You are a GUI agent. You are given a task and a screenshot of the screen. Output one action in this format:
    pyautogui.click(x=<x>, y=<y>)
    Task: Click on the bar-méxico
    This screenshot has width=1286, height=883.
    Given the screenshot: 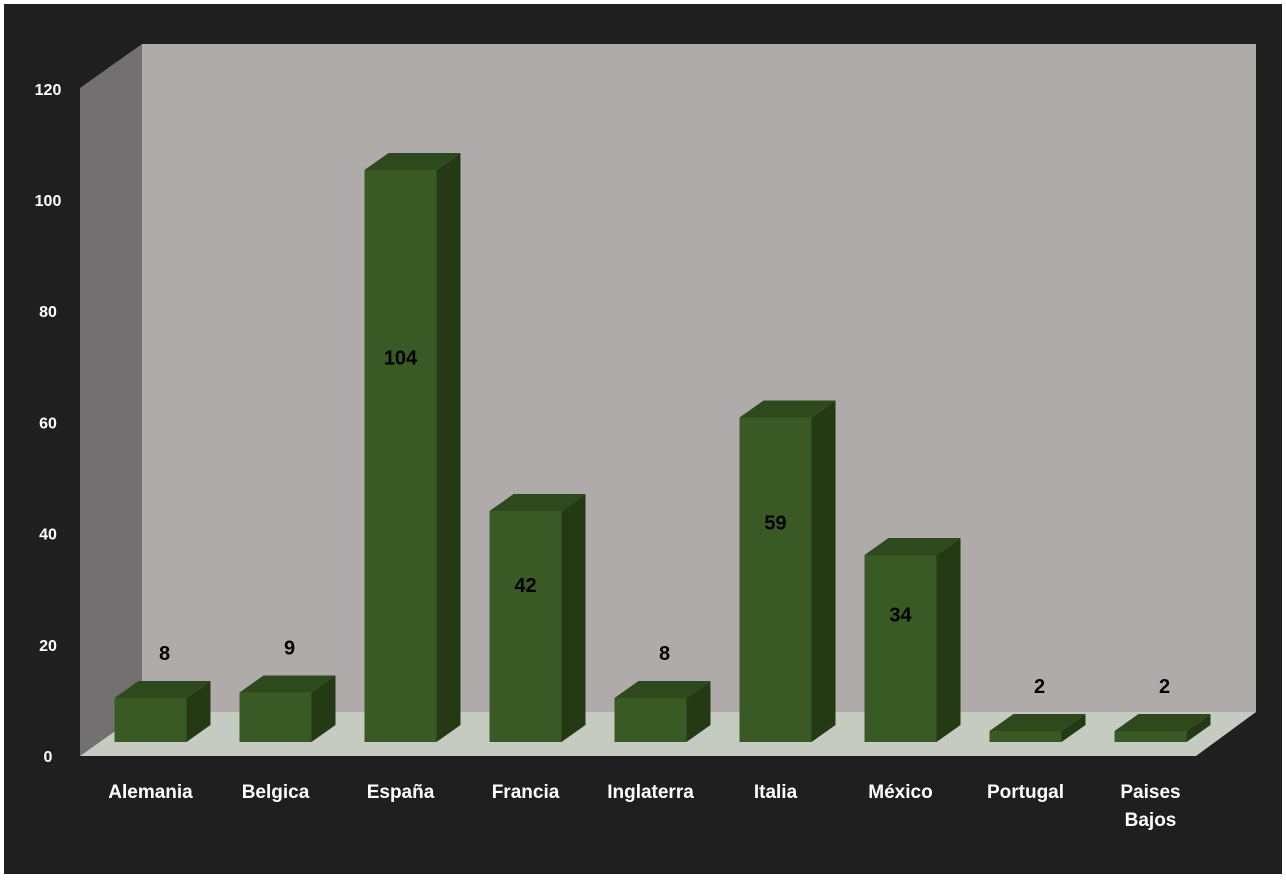 What is the action you would take?
    pyautogui.click(x=912, y=640)
    